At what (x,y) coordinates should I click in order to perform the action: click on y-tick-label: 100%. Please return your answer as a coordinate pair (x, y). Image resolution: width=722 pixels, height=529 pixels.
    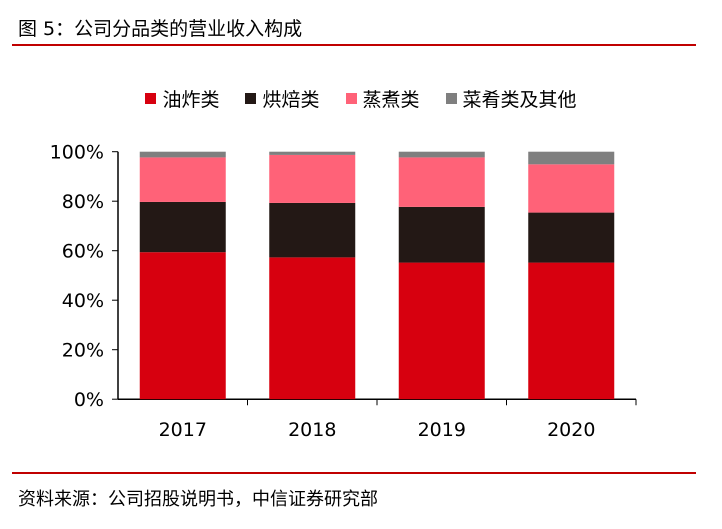
    Looking at the image, I should click on (77, 153).